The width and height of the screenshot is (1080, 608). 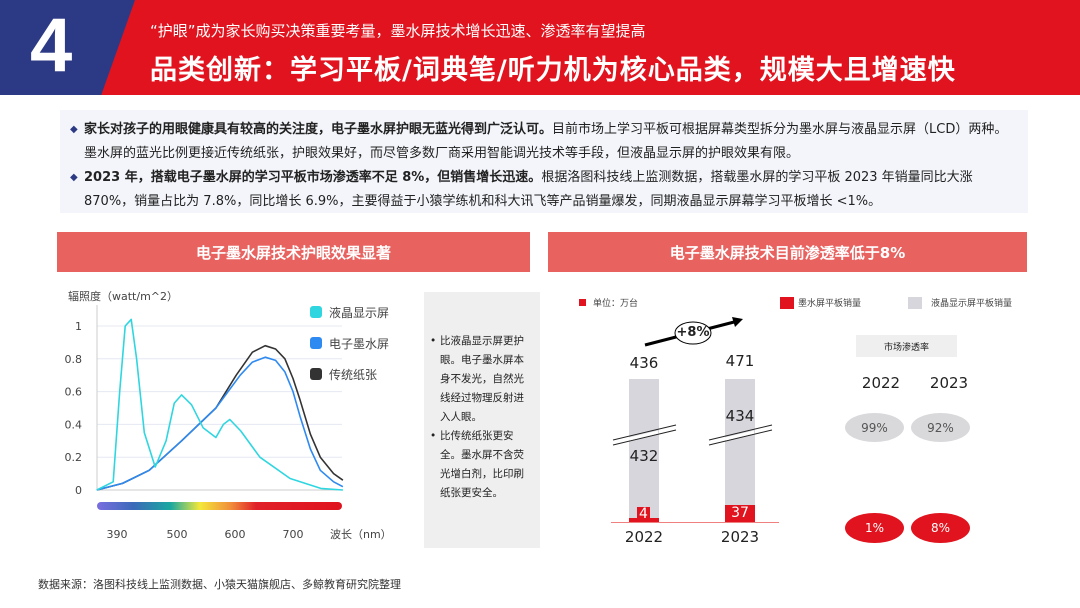 I want to click on x-label-2022: 2022, so click(x=644, y=537).